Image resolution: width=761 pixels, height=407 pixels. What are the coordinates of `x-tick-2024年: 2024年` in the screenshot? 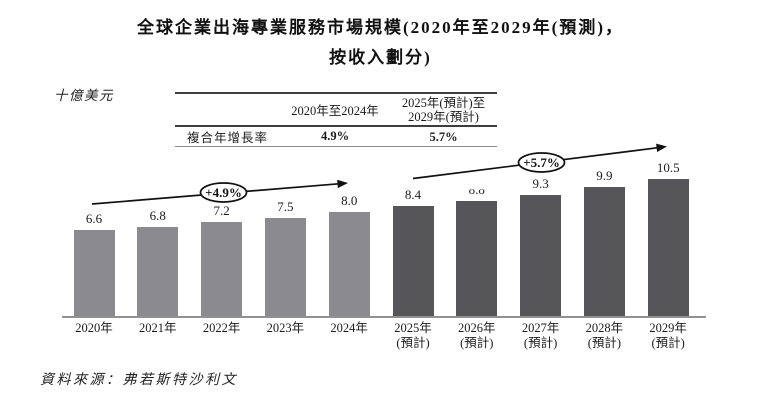 It's located at (349, 328).